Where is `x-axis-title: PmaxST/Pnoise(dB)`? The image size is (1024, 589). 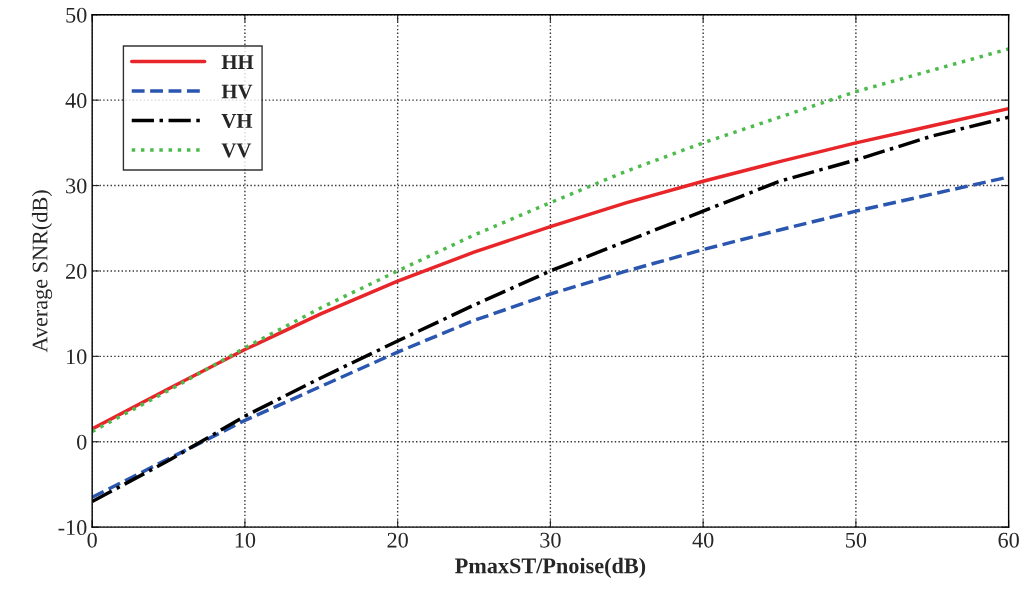 x-axis-title: PmaxST/Pnoise(dB) is located at coordinates (550, 567).